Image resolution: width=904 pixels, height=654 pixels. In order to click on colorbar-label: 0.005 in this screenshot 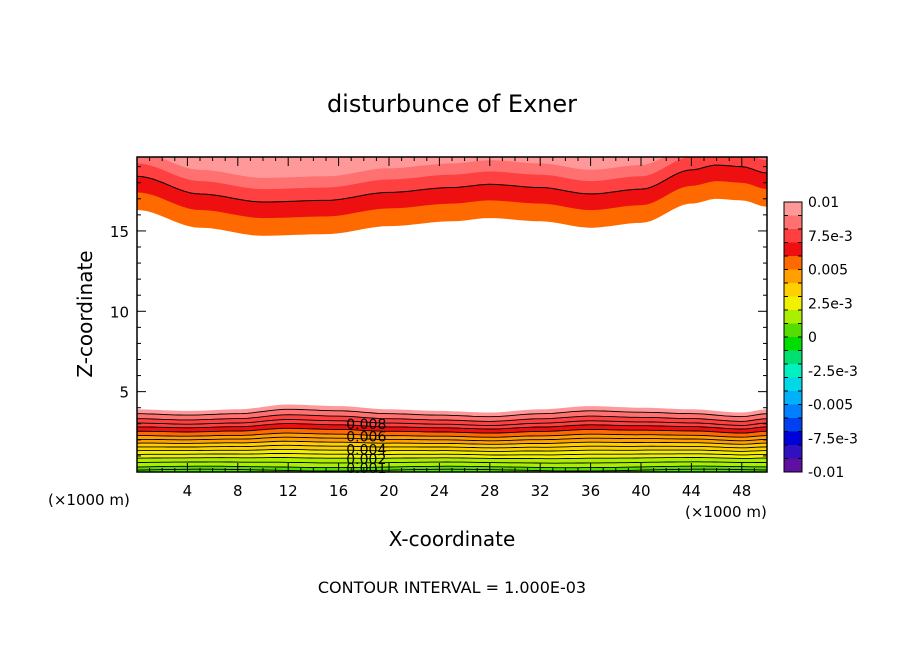, I will do `click(828, 271)`.